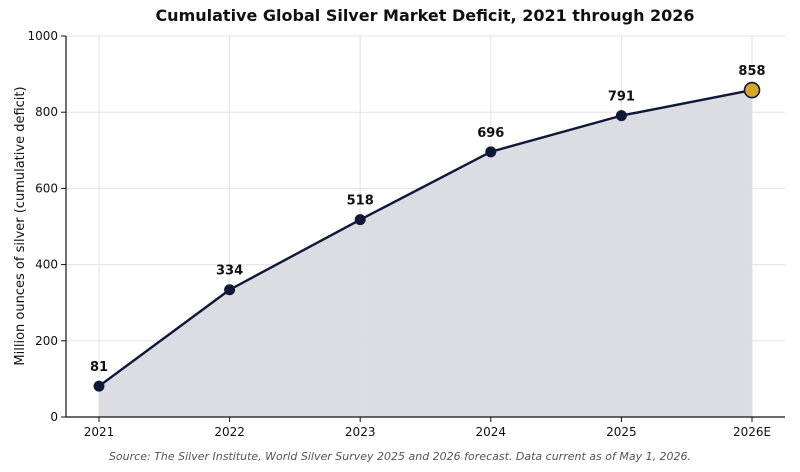 The width and height of the screenshot is (800, 472). I want to click on data-label: 791, so click(621, 97).